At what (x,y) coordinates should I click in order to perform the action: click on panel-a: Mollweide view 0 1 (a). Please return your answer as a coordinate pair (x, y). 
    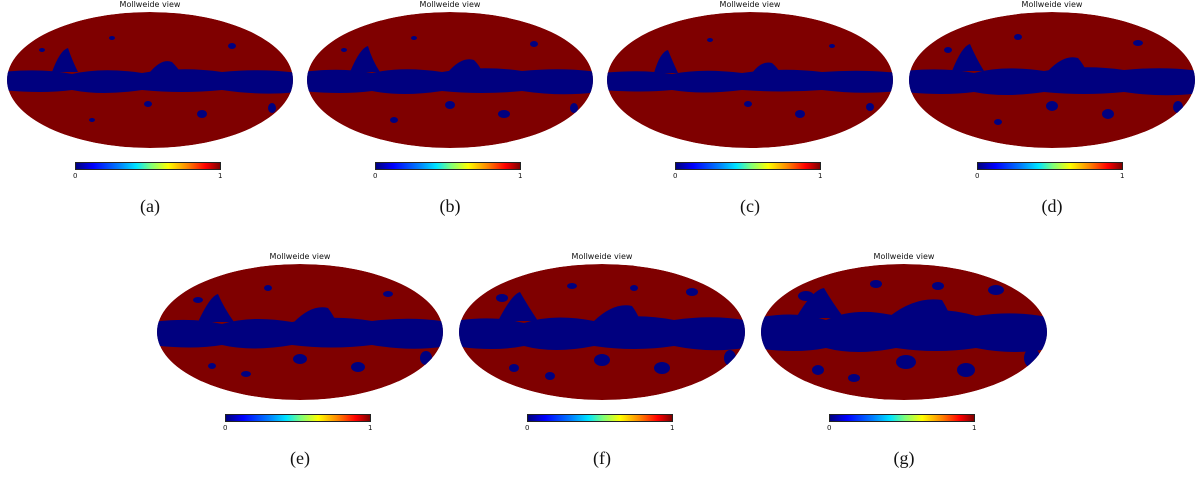
    Looking at the image, I should click on (150, 115).